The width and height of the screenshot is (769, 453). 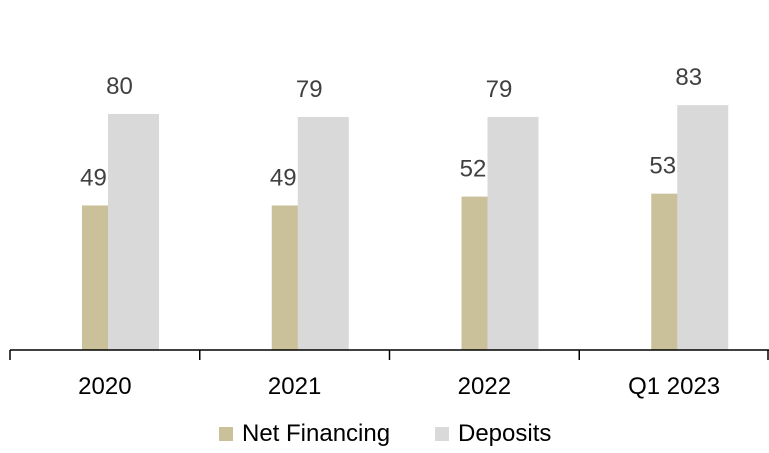 I want to click on data-label-net-financing-2020: 49, so click(x=93, y=177).